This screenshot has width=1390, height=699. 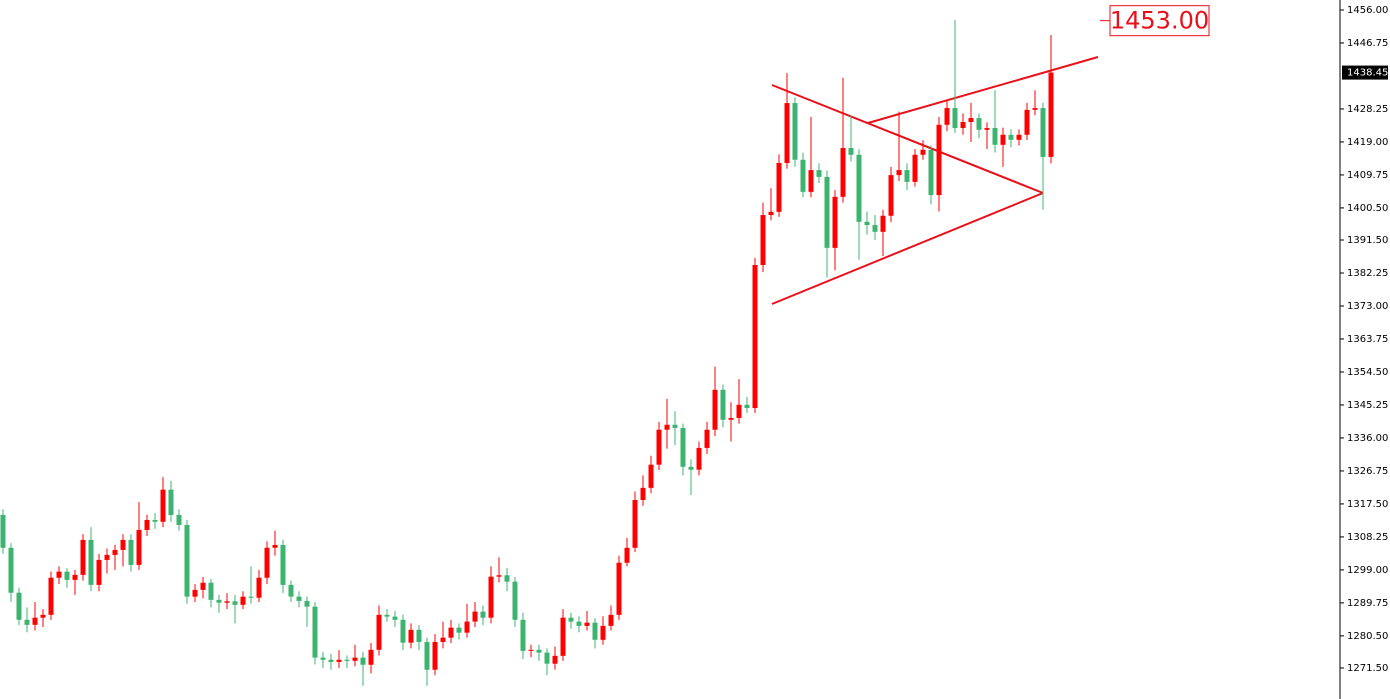 What do you see at coordinates (1367, 339) in the screenshot?
I see `y-tick-label: 1363.75` at bounding box center [1367, 339].